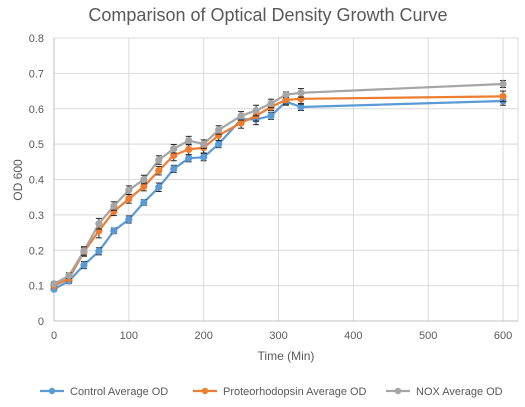  I want to click on x-tick-label: 100, so click(129, 336).